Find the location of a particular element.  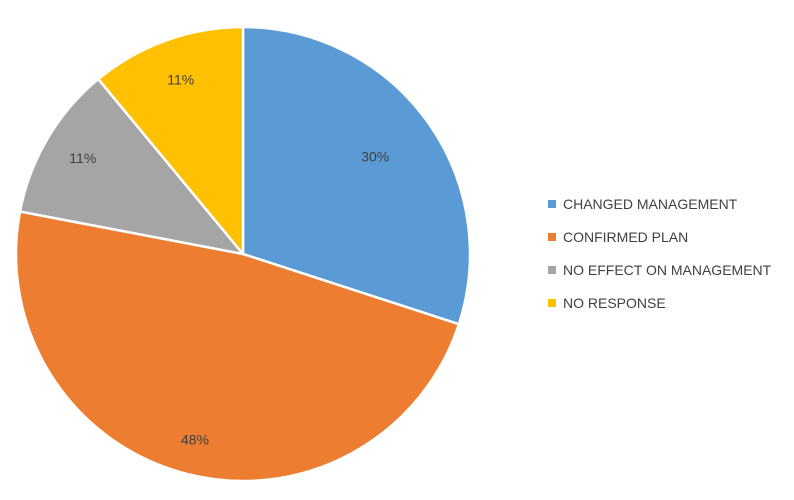

legend-item-no-effect-on-management: NO EFFECT ON MANAGEMENT is located at coordinates (659, 270).